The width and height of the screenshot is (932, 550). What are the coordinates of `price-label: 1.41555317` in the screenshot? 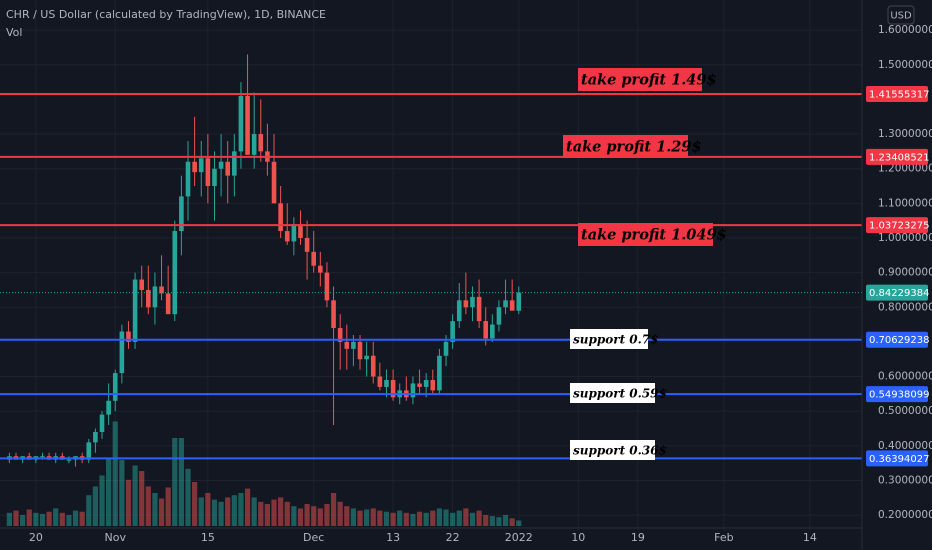 It's located at (899, 95).